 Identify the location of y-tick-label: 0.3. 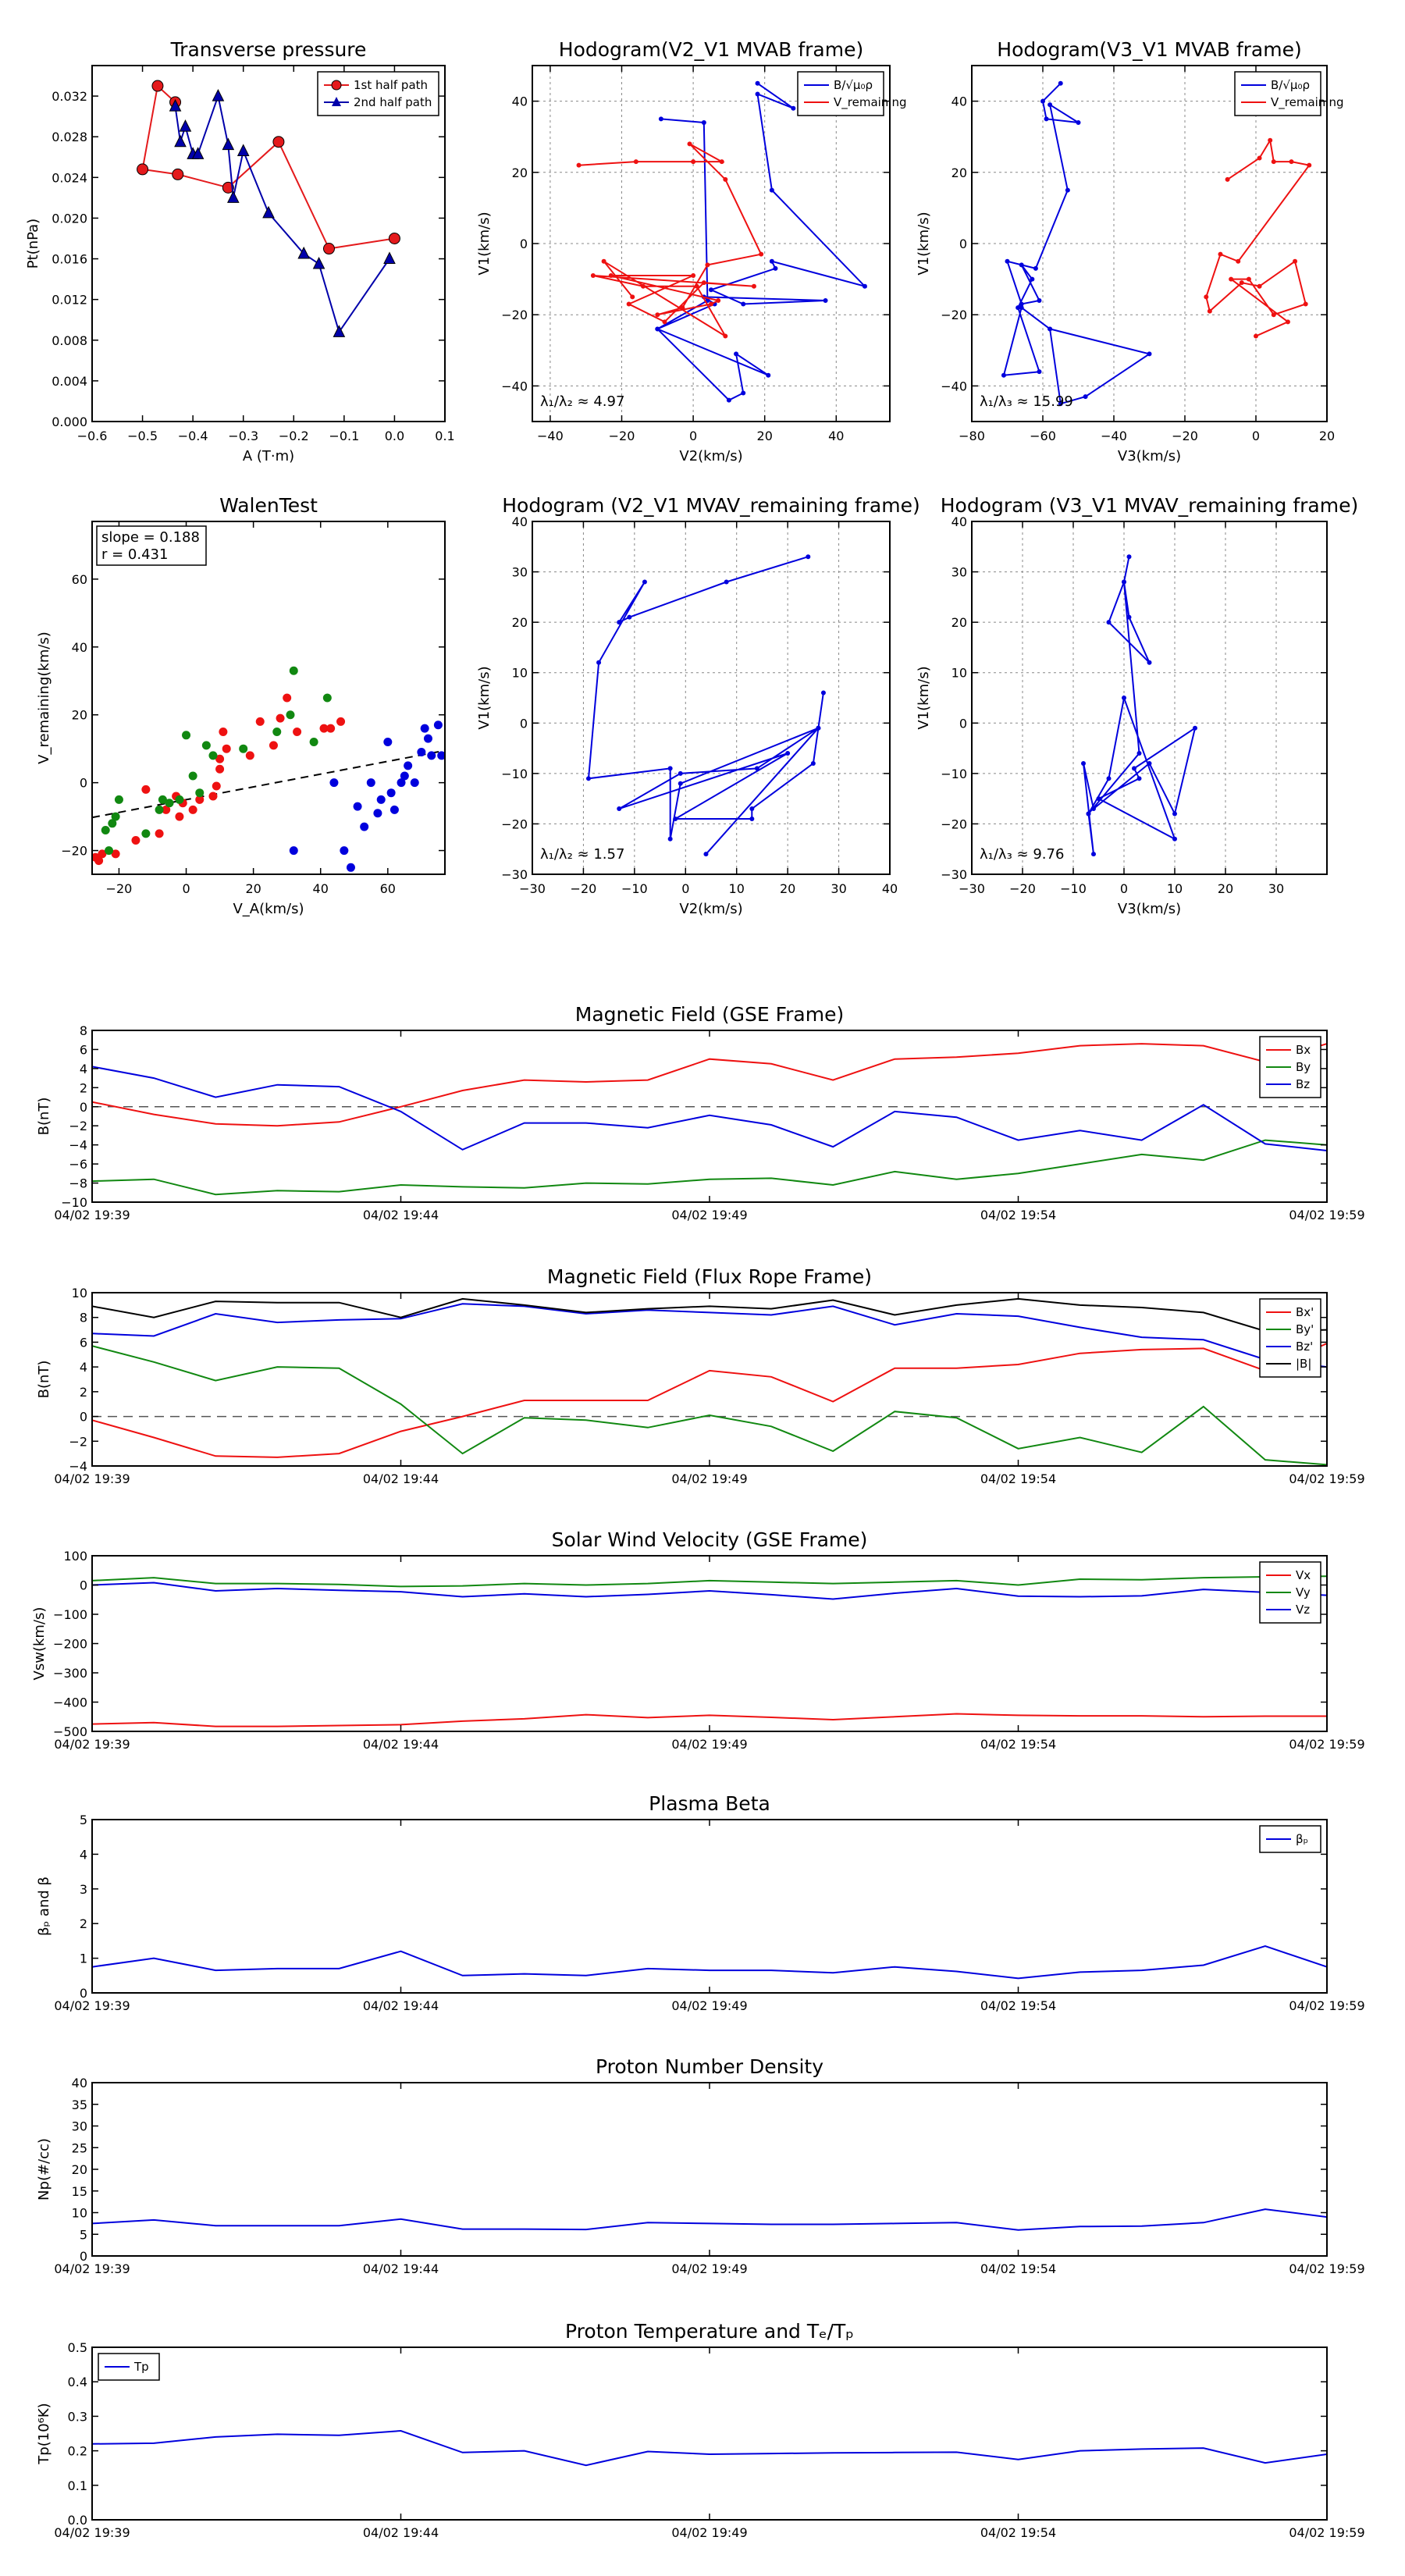
(77, 2416).